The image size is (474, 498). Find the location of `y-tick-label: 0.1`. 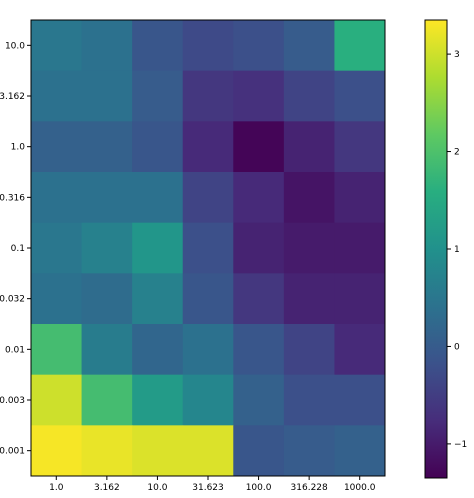

y-tick-label: 0.1 is located at coordinates (18, 249).